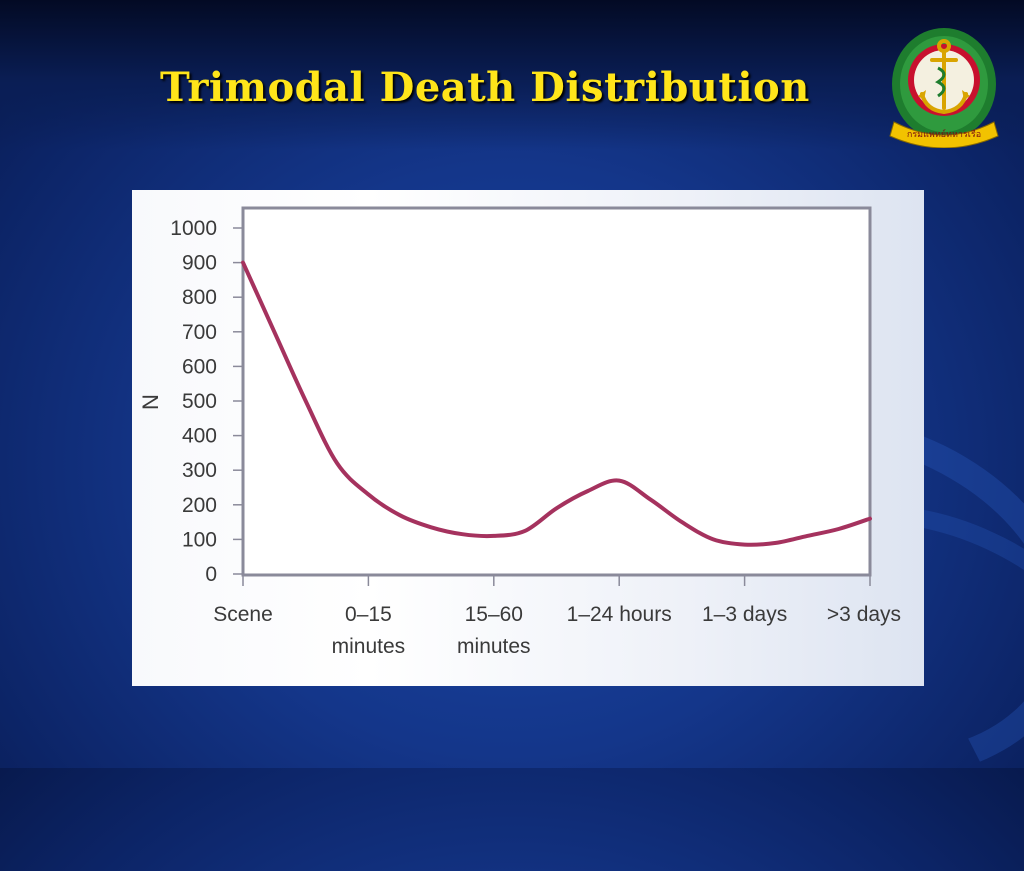 The image size is (1024, 871). I want to click on x-category-label: 1–24 hours, so click(619, 614).